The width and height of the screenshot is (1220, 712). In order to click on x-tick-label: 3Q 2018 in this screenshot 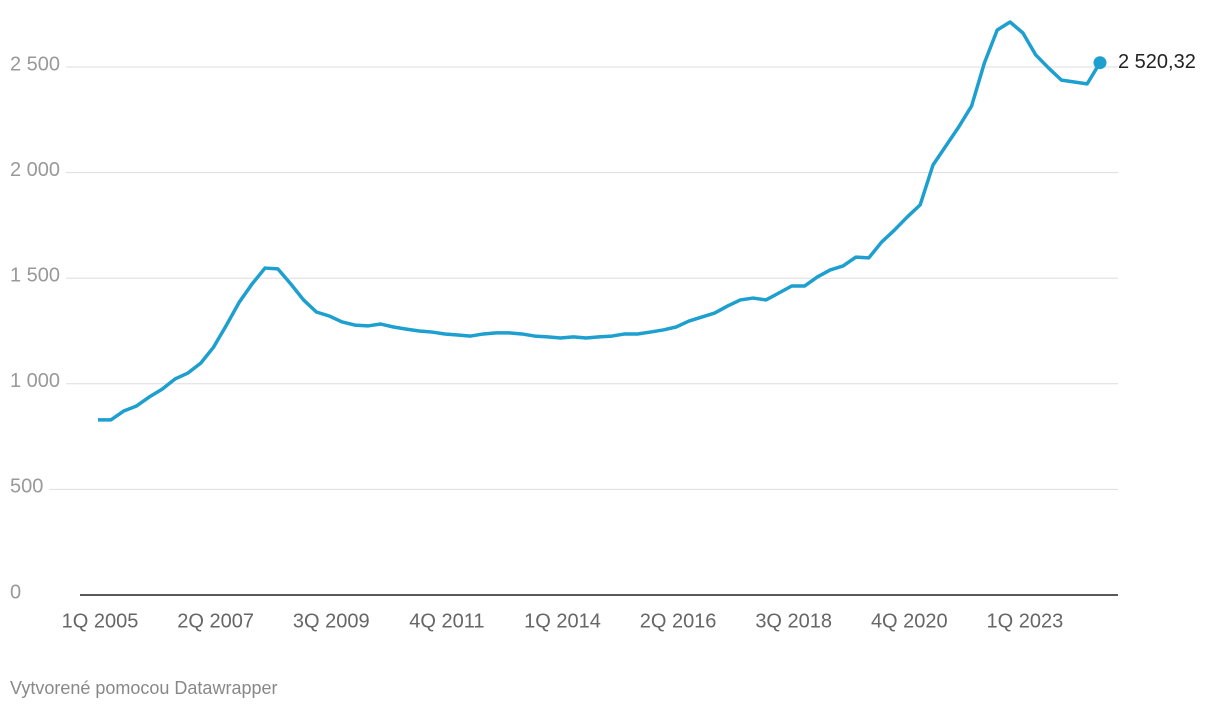, I will do `click(793, 621)`.